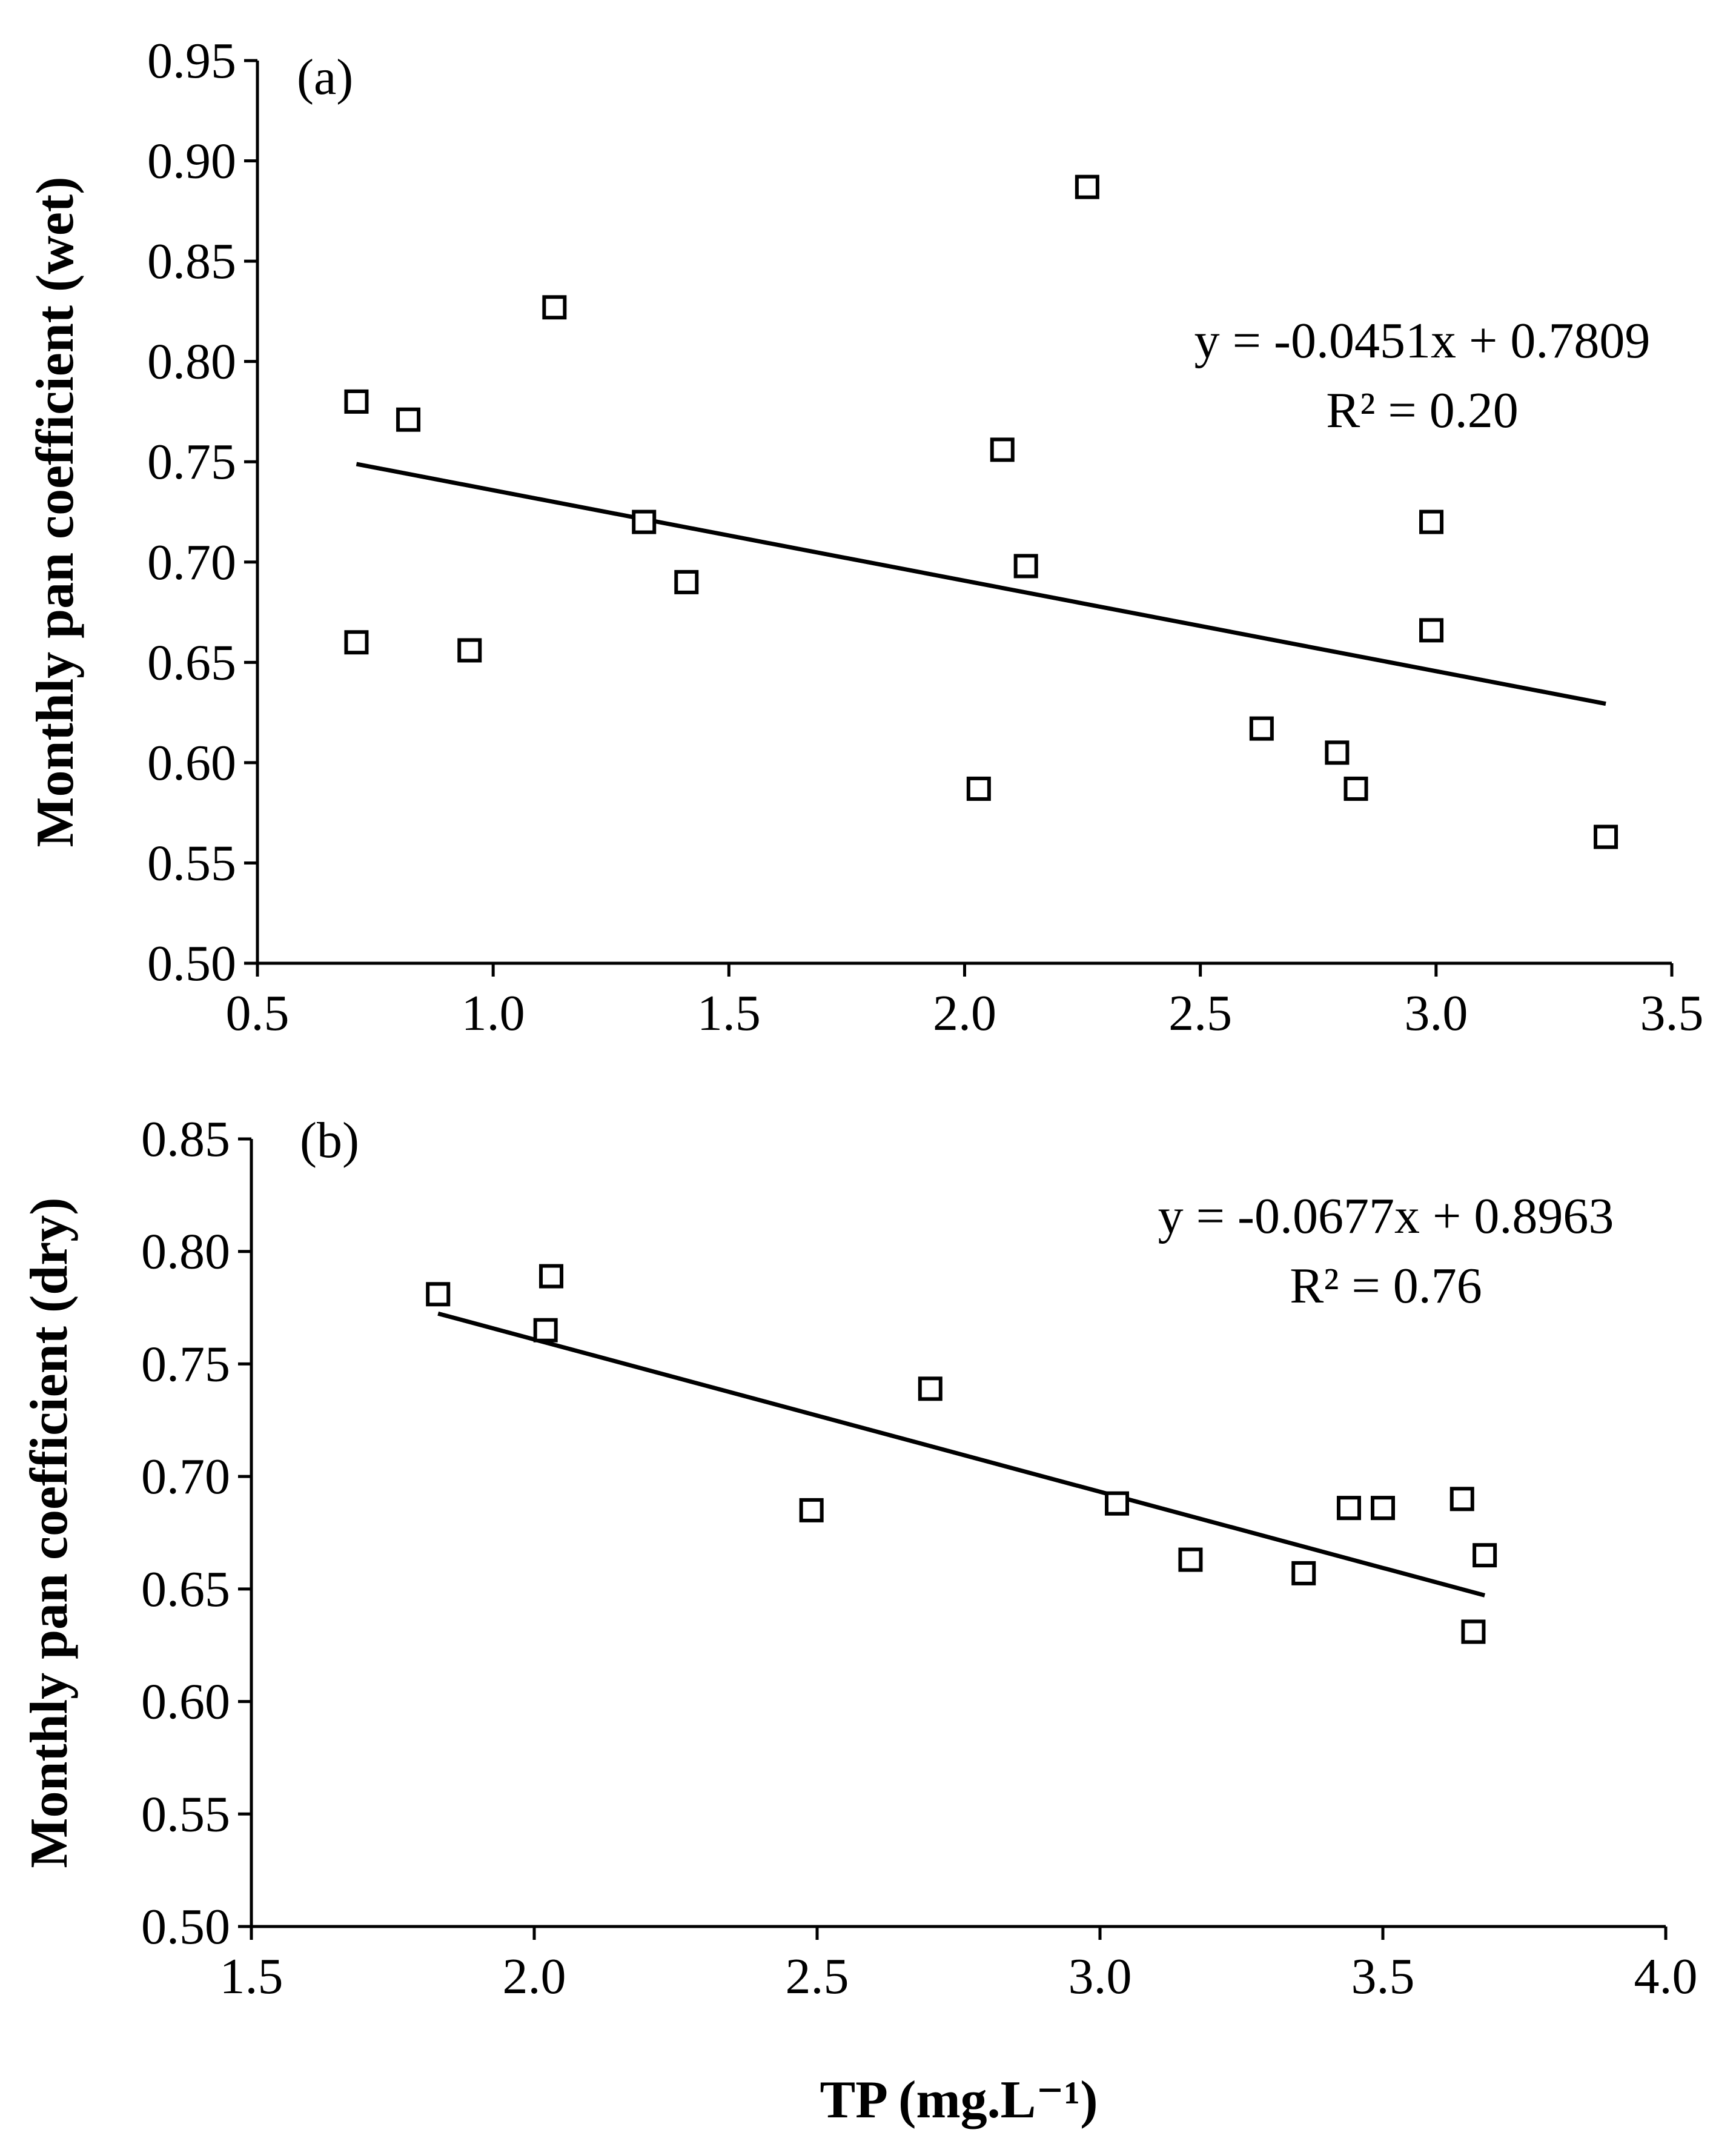  What do you see at coordinates (1386, 1216) in the screenshot?
I see `panel-b-equation: y = -0.0677x + 0.8963` at bounding box center [1386, 1216].